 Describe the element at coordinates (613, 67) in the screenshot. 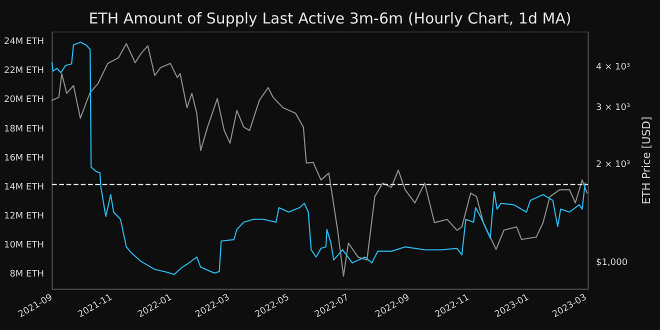

I see `y2-tick-label: 4 × 10³` at that location.